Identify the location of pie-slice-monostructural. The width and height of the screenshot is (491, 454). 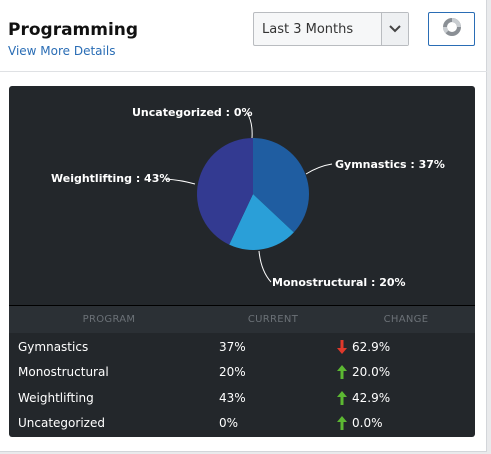
(261, 222).